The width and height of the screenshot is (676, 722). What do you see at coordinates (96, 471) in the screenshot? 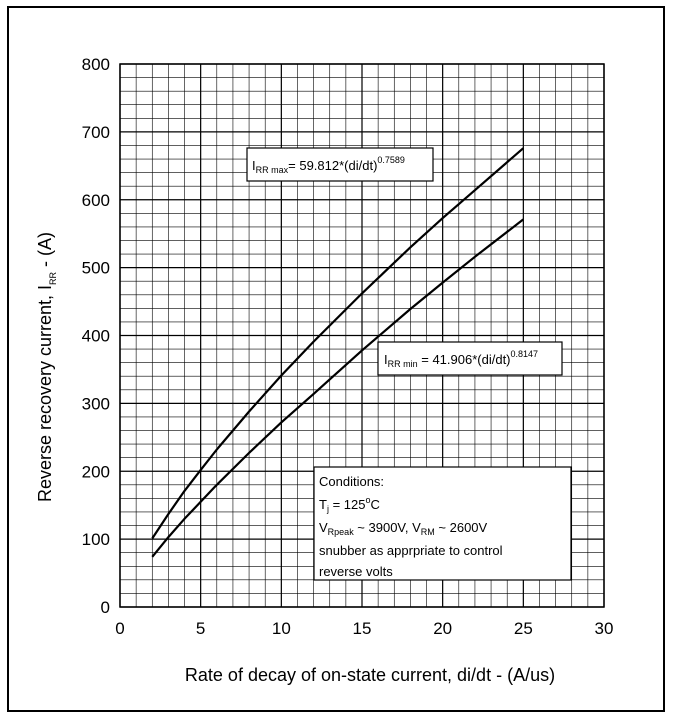
I see `y-tick-label: 200` at bounding box center [96, 471].